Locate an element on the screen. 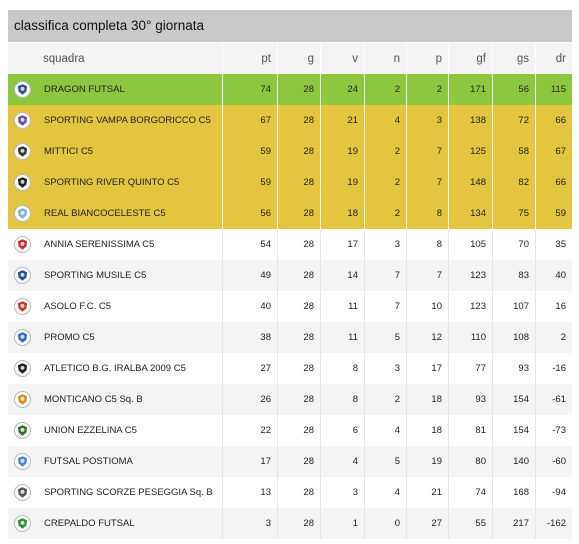  table-row: REAL BIANCOCELESTE C5 56 28 18 2 8 134 75 59 is located at coordinates (290, 213).